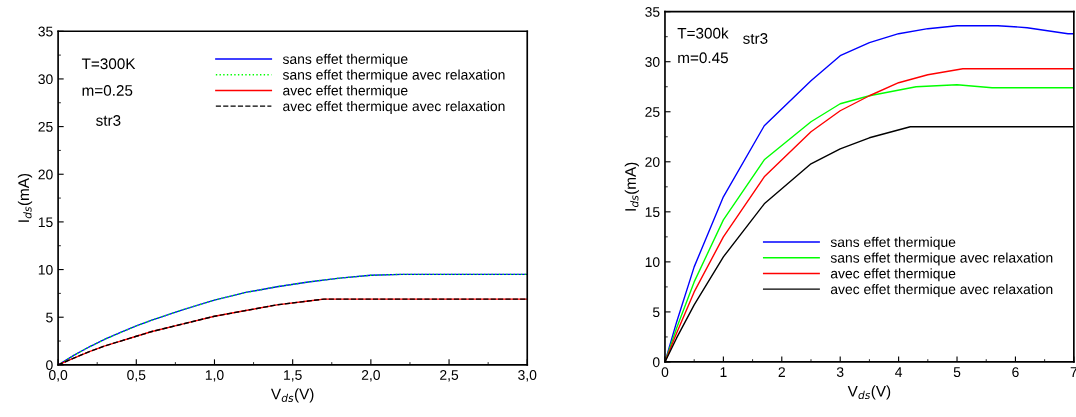  Describe the element at coordinates (136, 376) in the screenshot. I see `x-tick-label: 0,5` at that location.